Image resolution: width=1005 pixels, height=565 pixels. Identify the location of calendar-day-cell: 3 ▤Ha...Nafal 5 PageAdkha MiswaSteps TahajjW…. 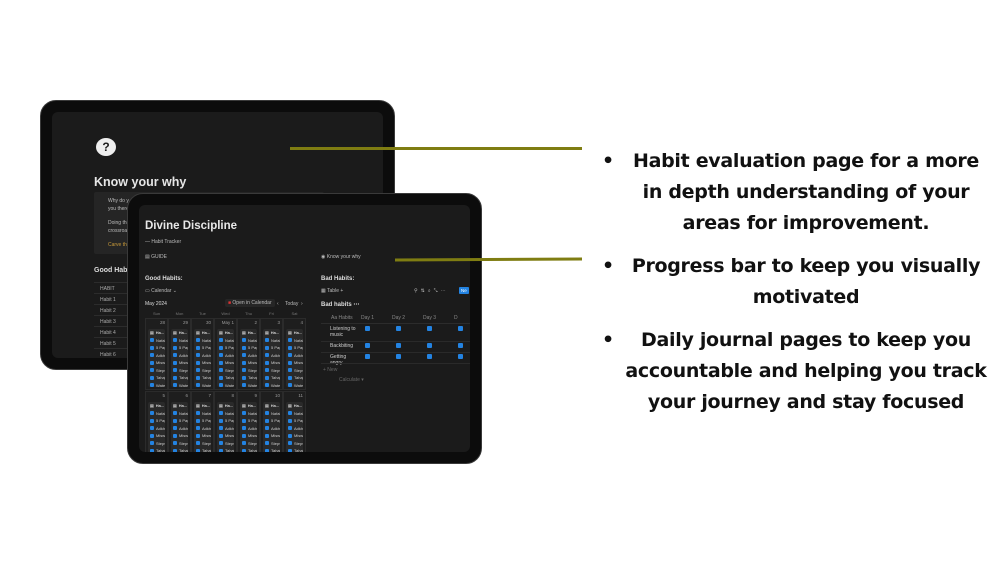
(271, 355).